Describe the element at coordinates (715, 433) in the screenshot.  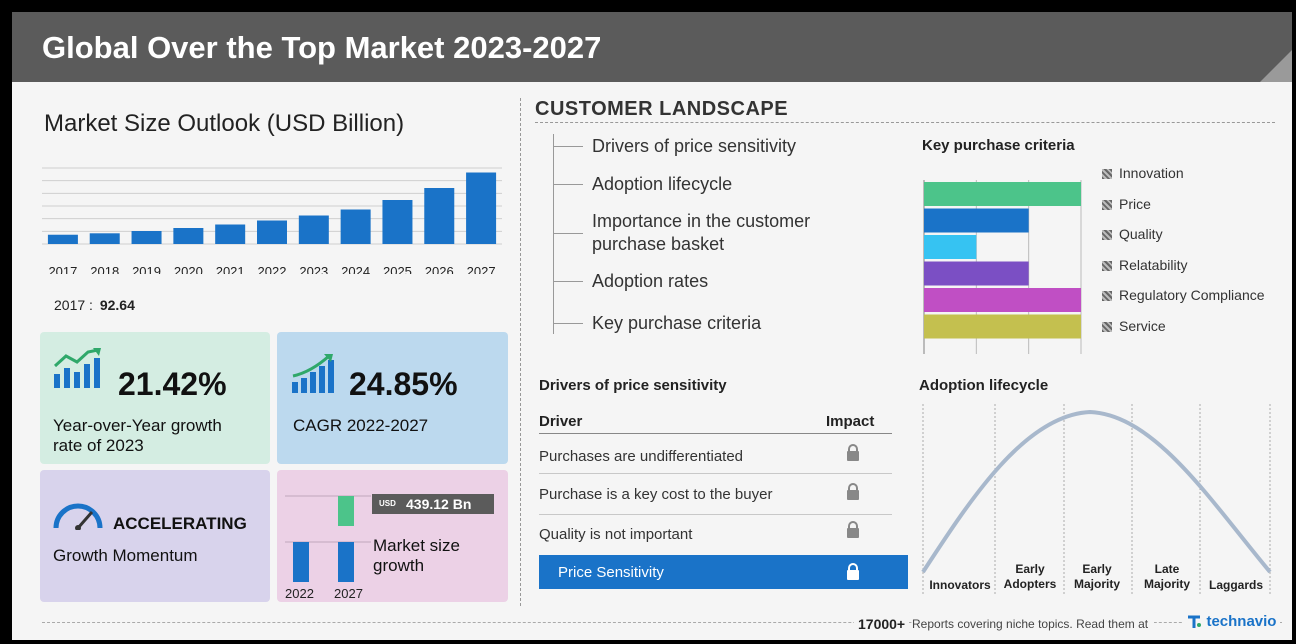
I see `drivers-header-rule` at that location.